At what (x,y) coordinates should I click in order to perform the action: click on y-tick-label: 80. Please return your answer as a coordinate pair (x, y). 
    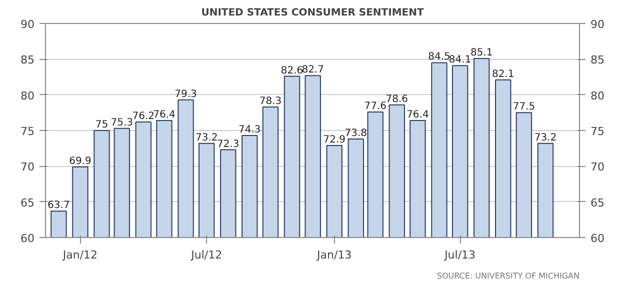
    Looking at the image, I should click on (27, 95).